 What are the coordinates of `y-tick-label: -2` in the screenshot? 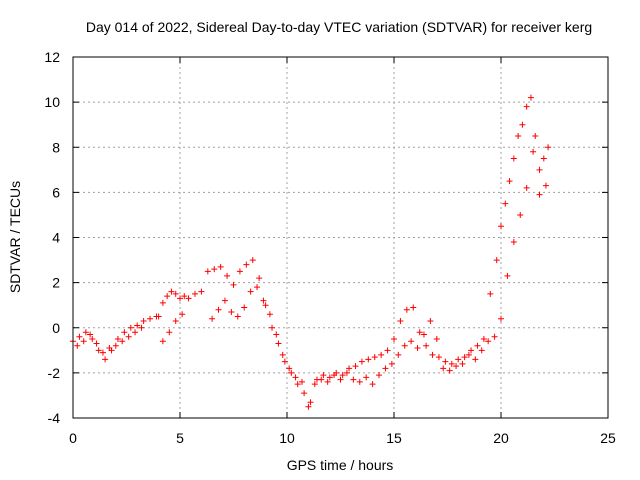 It's located at (54, 373).